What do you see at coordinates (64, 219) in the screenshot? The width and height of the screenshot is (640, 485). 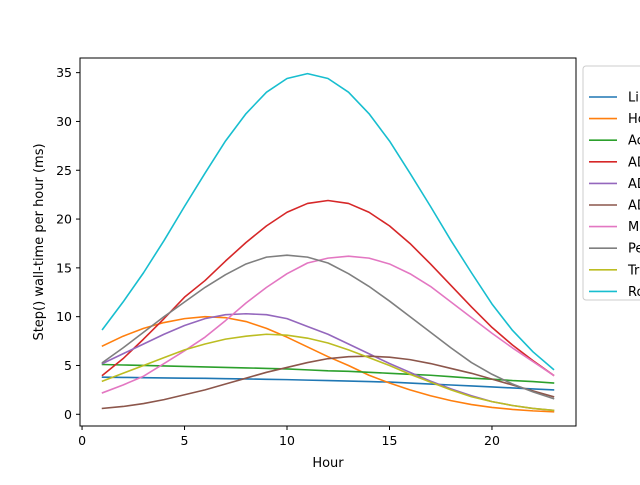 I see `y-tick-label: 20` at bounding box center [64, 219].